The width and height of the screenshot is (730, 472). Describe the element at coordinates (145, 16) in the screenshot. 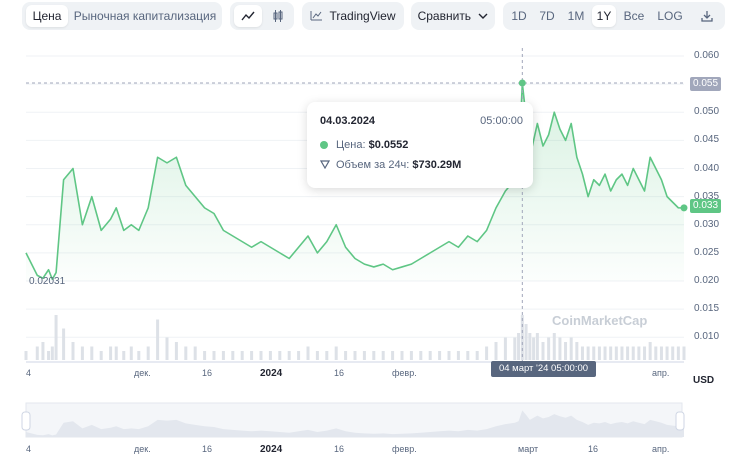

I see `tab-market-cap: Рыночная капитализация` at that location.